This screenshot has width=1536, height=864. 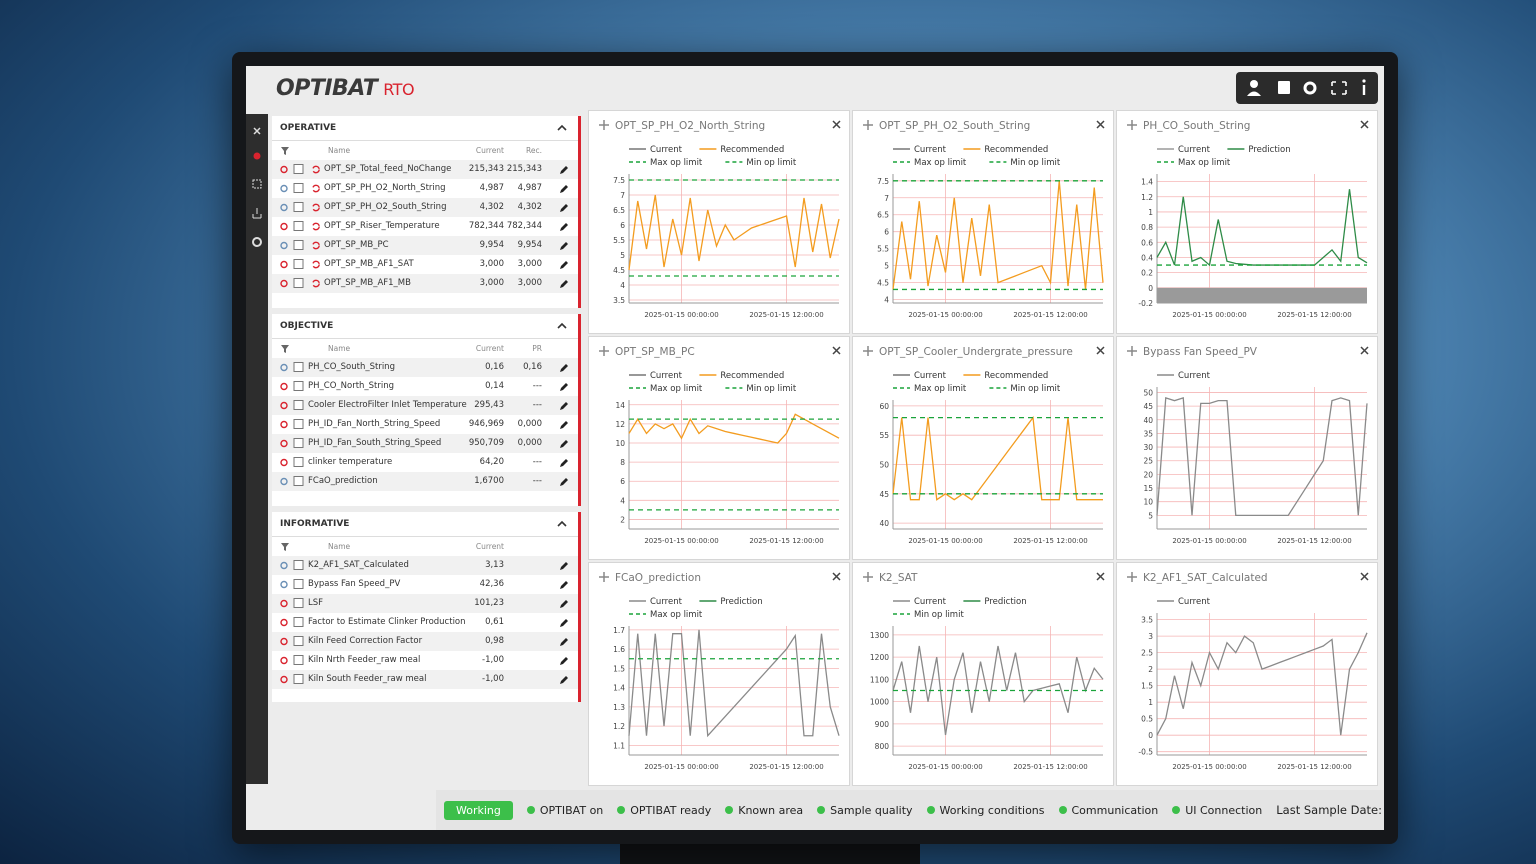 I want to click on grid-icon, so click(x=257, y=184).